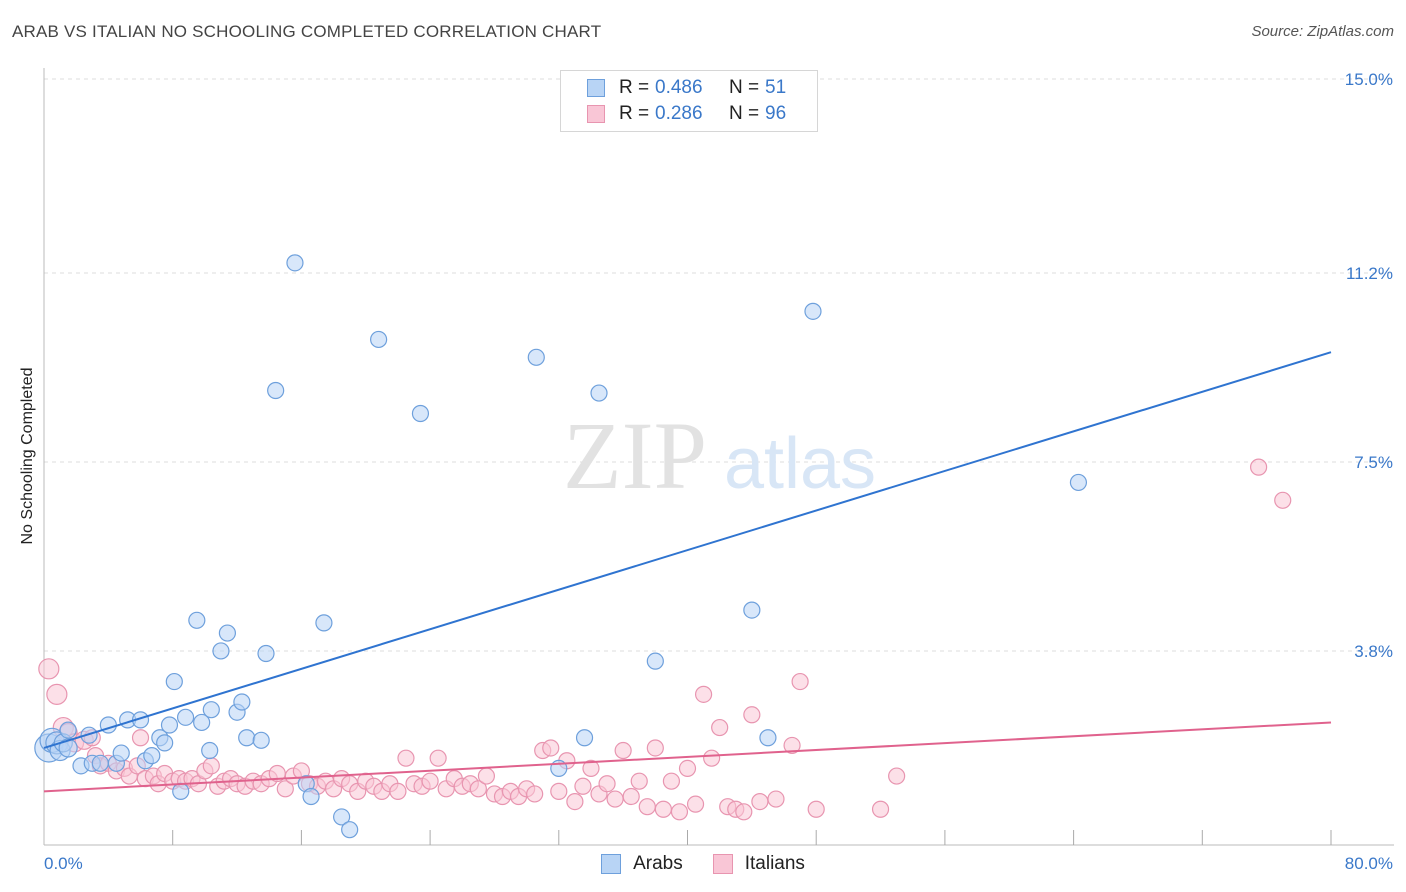  What do you see at coordinates (1322, 31) in the screenshot?
I see `source-label: Source: ZipAtlas.com` at bounding box center [1322, 31].